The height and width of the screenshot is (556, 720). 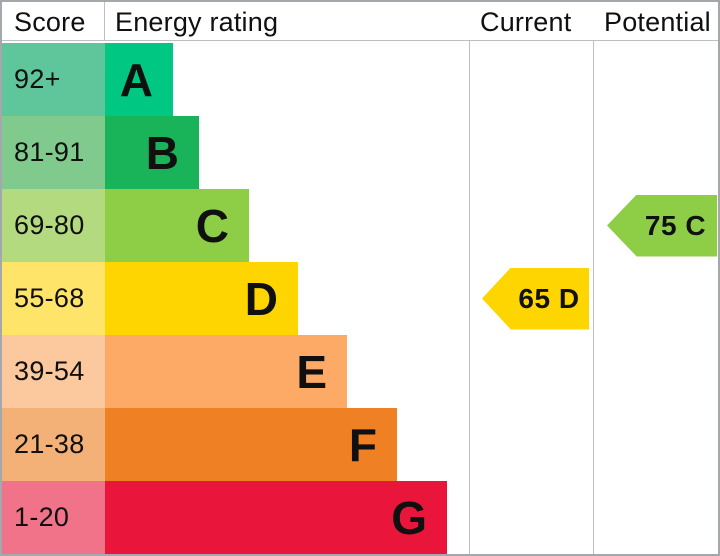 I want to click on current-column-divider, so click(x=469, y=278).